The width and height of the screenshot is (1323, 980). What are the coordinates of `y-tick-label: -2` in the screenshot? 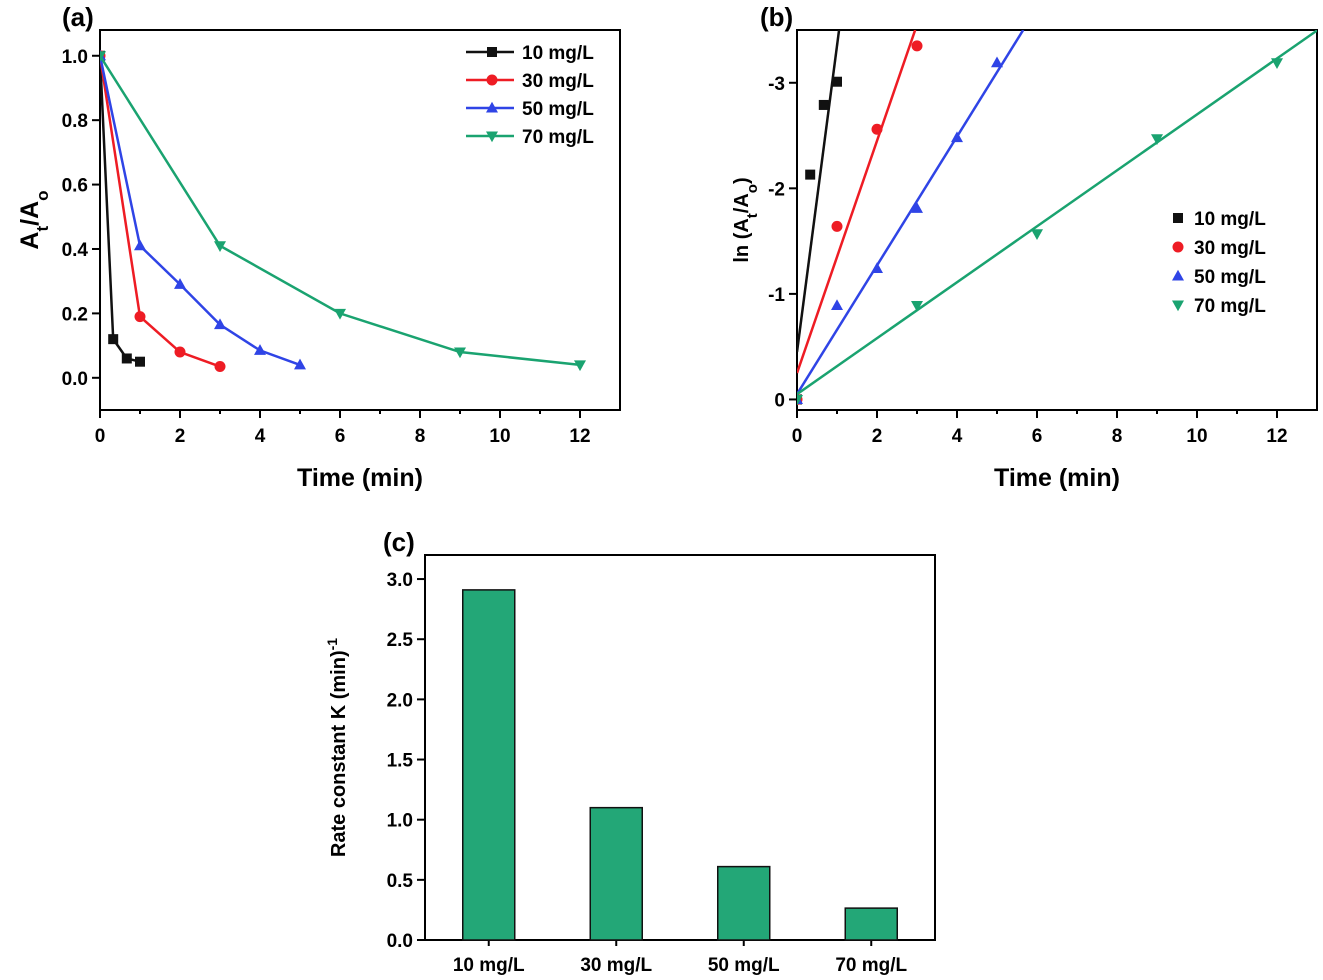 It's located at (776, 189).